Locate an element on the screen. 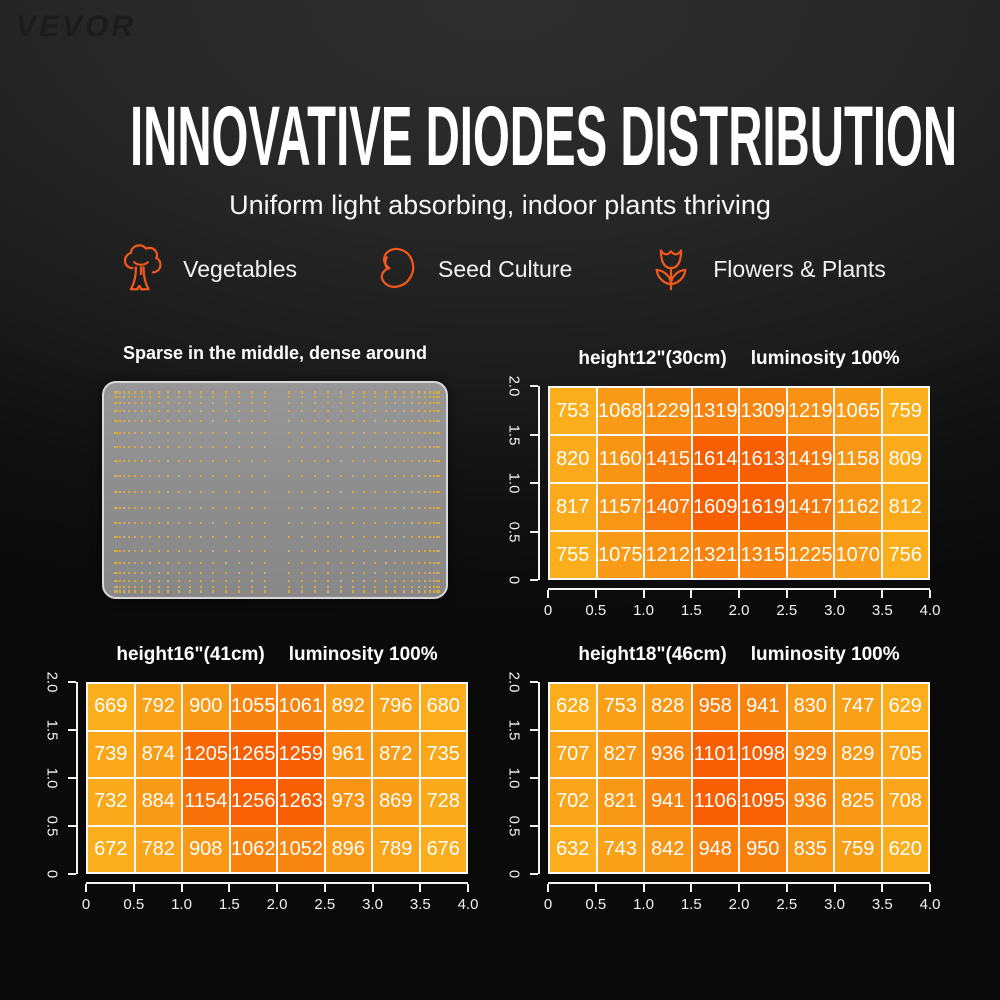 Image resolution: width=1000 pixels, height=1000 pixels. y-tick-label: 0 is located at coordinates (514, 874).